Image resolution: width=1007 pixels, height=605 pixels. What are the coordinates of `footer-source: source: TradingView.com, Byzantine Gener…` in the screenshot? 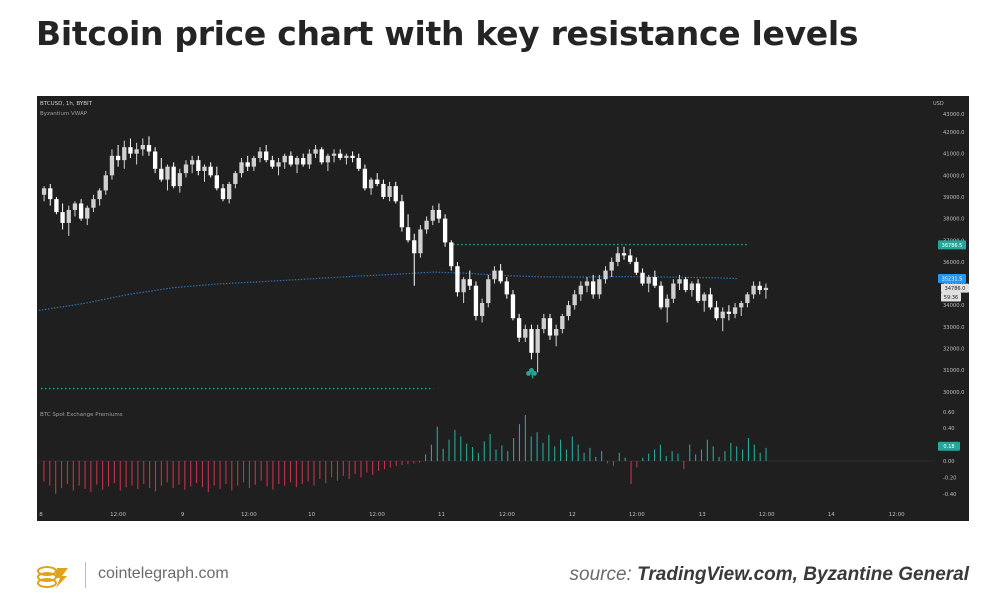 It's located at (769, 575).